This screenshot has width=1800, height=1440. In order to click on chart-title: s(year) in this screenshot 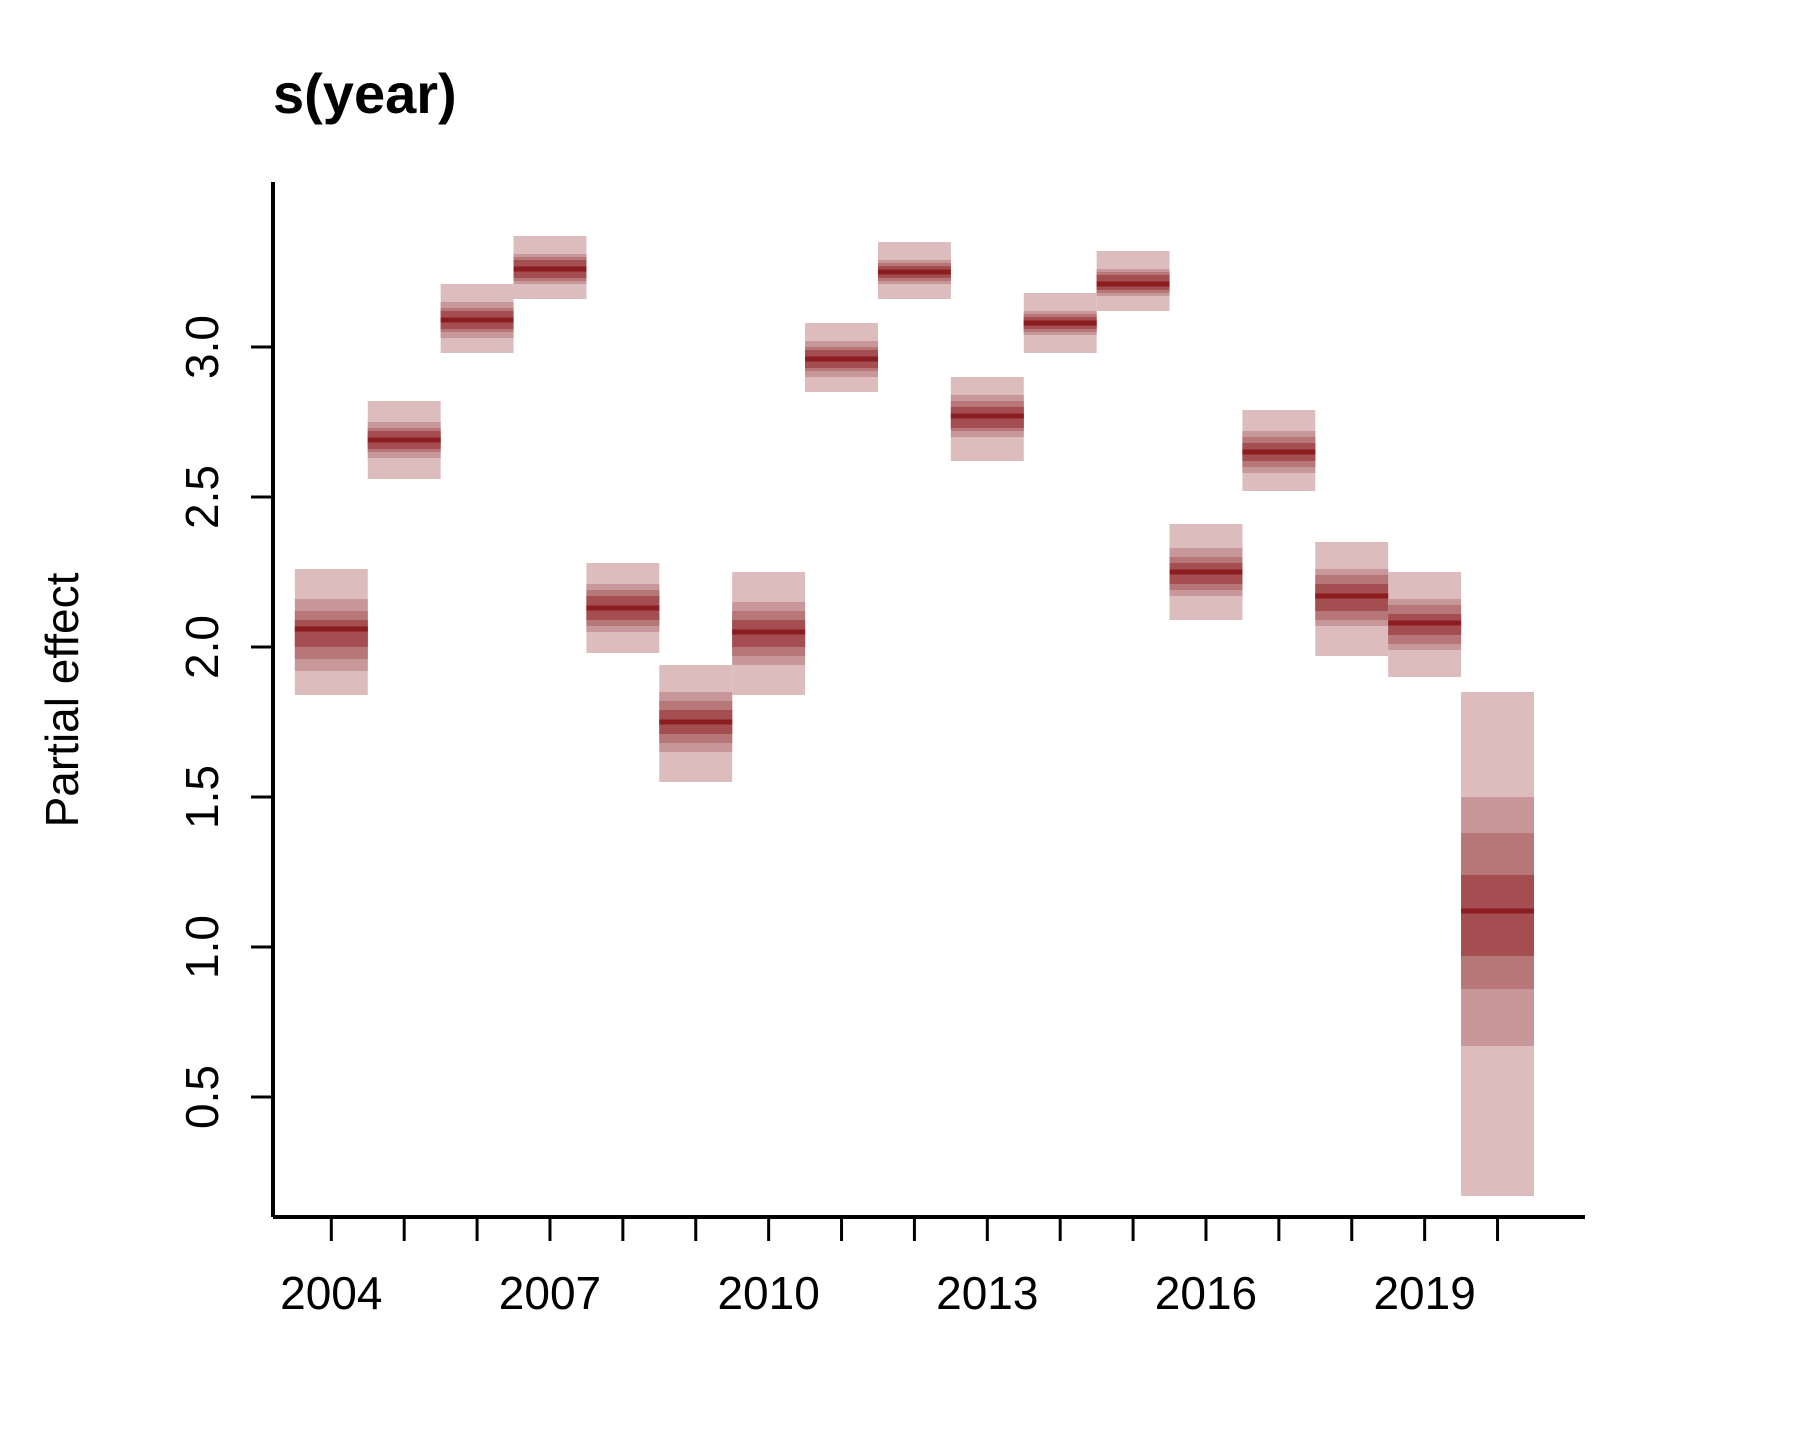, I will do `click(365, 93)`.